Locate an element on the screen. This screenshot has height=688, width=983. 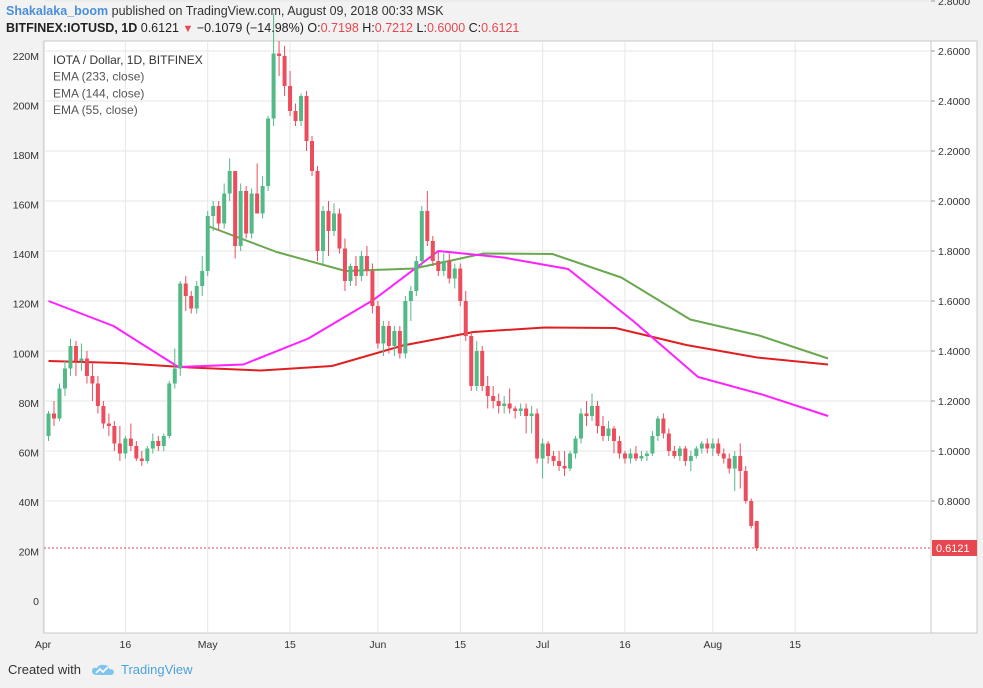
last-value: 0.6121 is located at coordinates (159, 28).